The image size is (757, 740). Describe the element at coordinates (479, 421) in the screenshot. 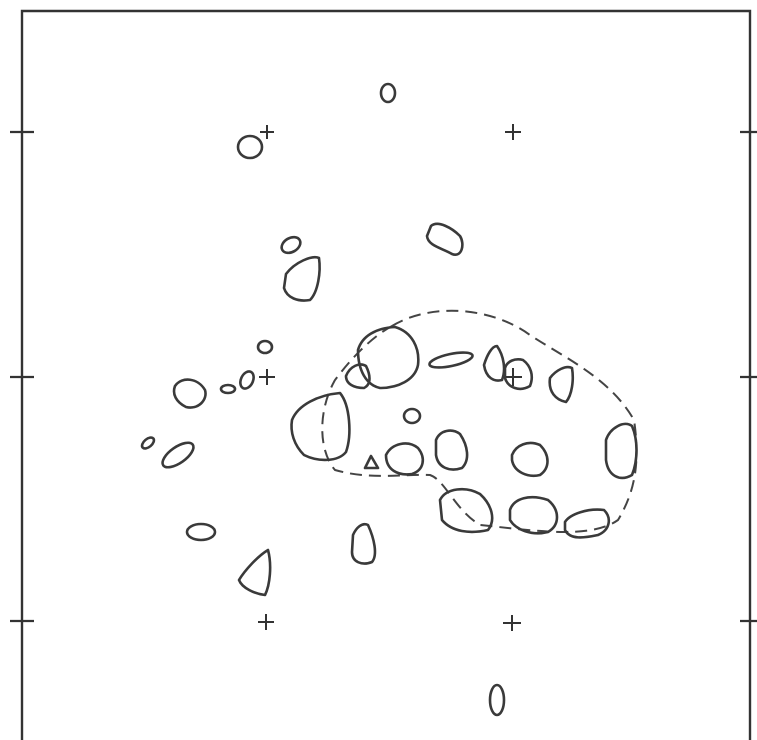

I see `dashed-envelope-contour` at that location.